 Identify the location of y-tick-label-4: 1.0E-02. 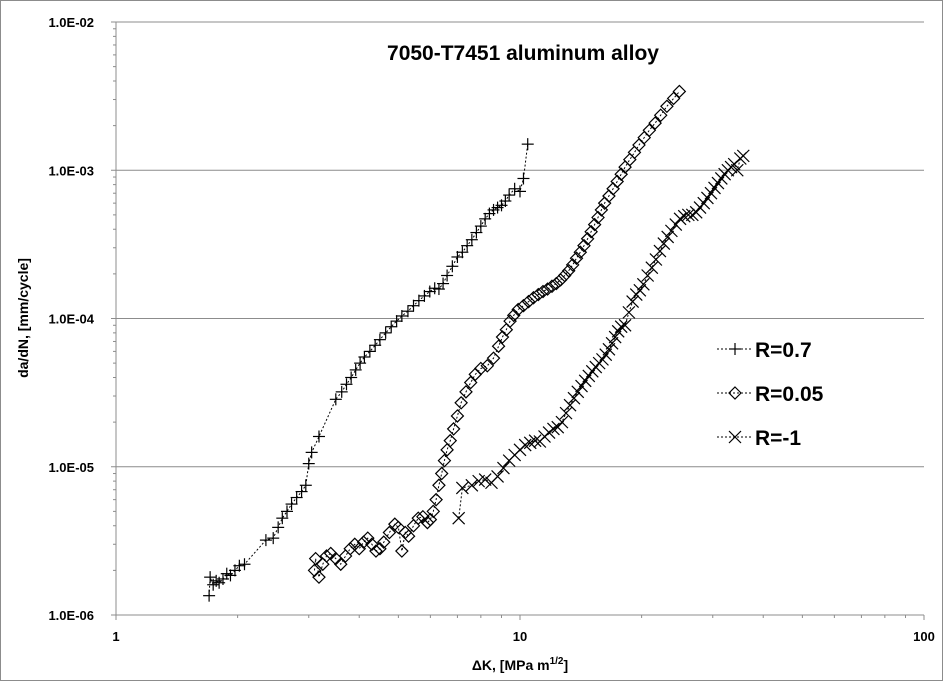
(71, 22).